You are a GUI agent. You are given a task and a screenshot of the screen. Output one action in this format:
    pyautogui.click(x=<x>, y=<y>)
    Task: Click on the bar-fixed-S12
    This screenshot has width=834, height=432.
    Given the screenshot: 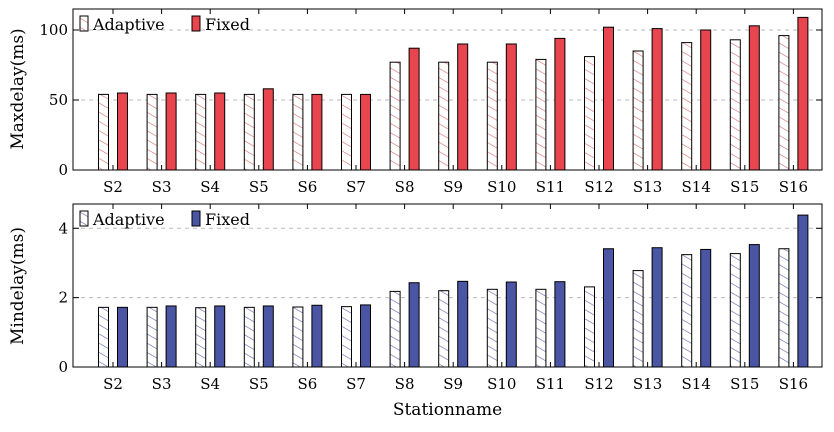 What is the action you would take?
    pyautogui.click(x=608, y=308)
    